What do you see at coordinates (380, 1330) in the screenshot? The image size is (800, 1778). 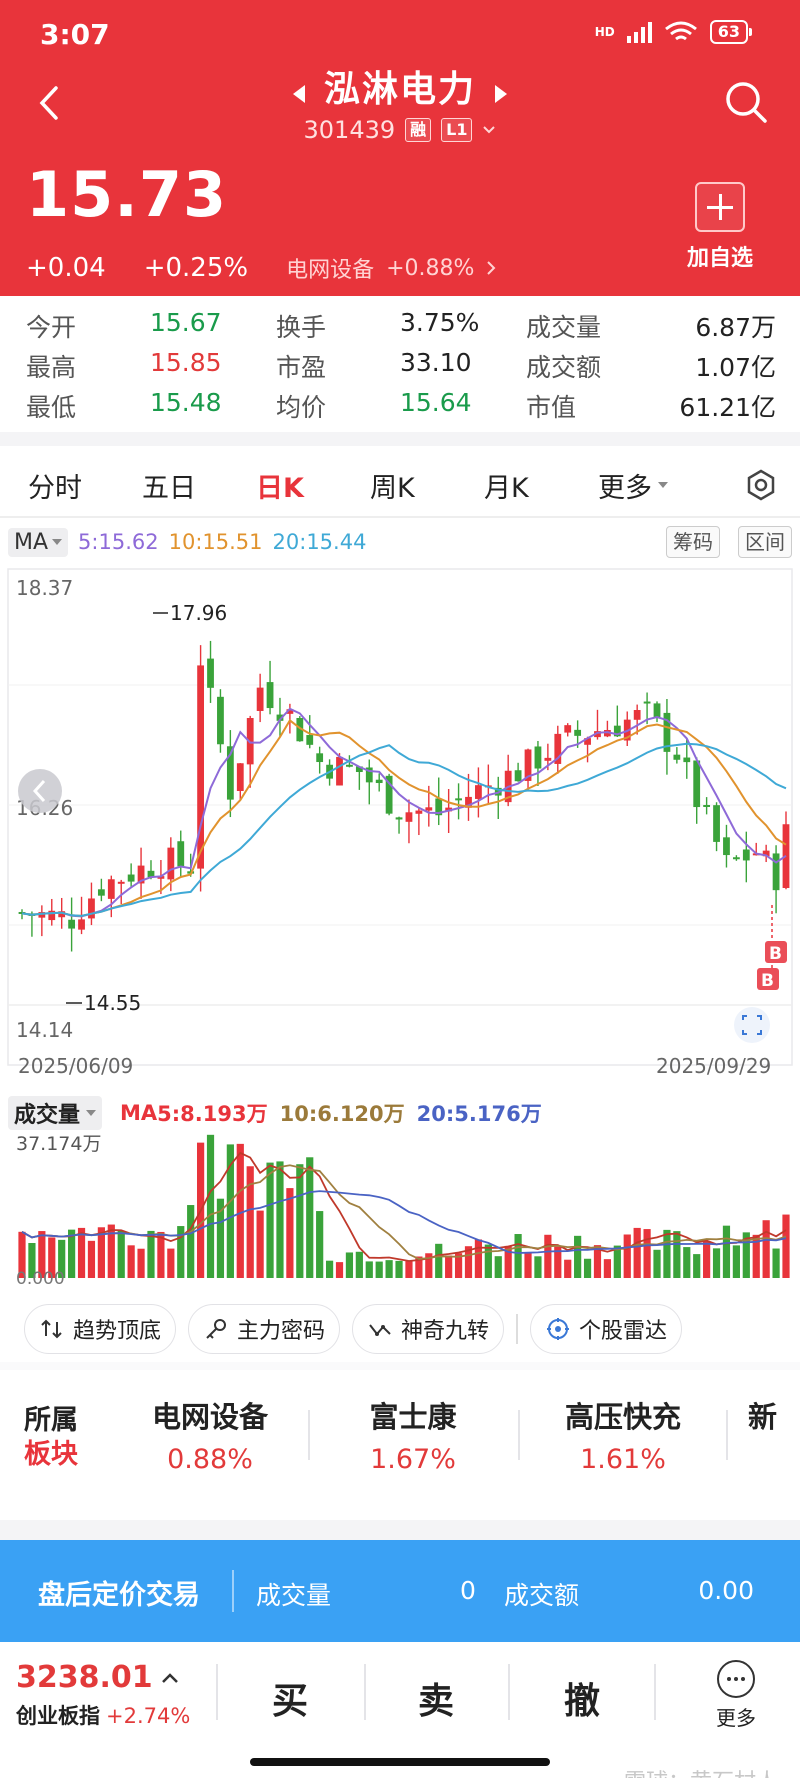 I see `wave-icon` at bounding box center [380, 1330].